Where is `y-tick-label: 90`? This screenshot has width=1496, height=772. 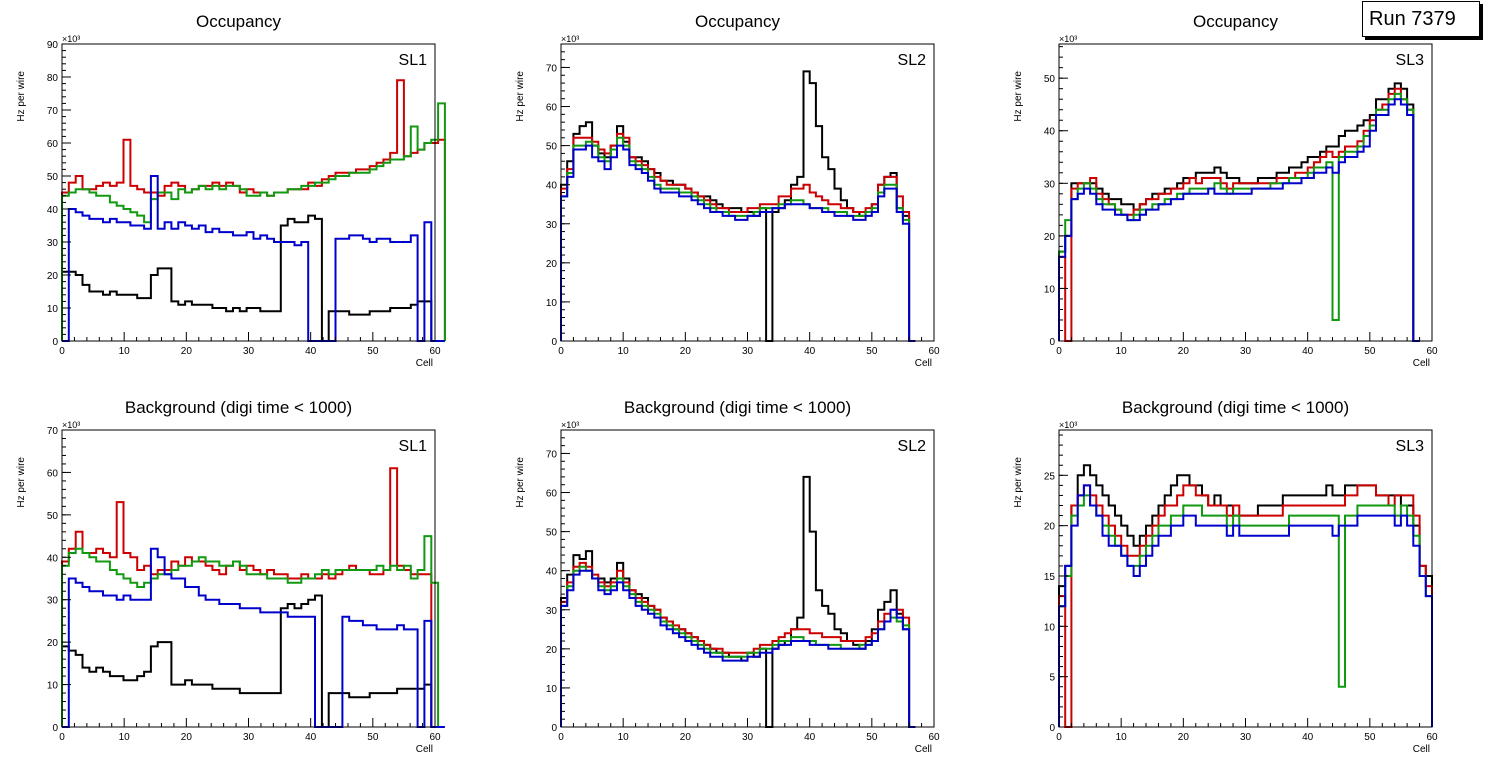
y-tick-label: 90 is located at coordinates (53, 45).